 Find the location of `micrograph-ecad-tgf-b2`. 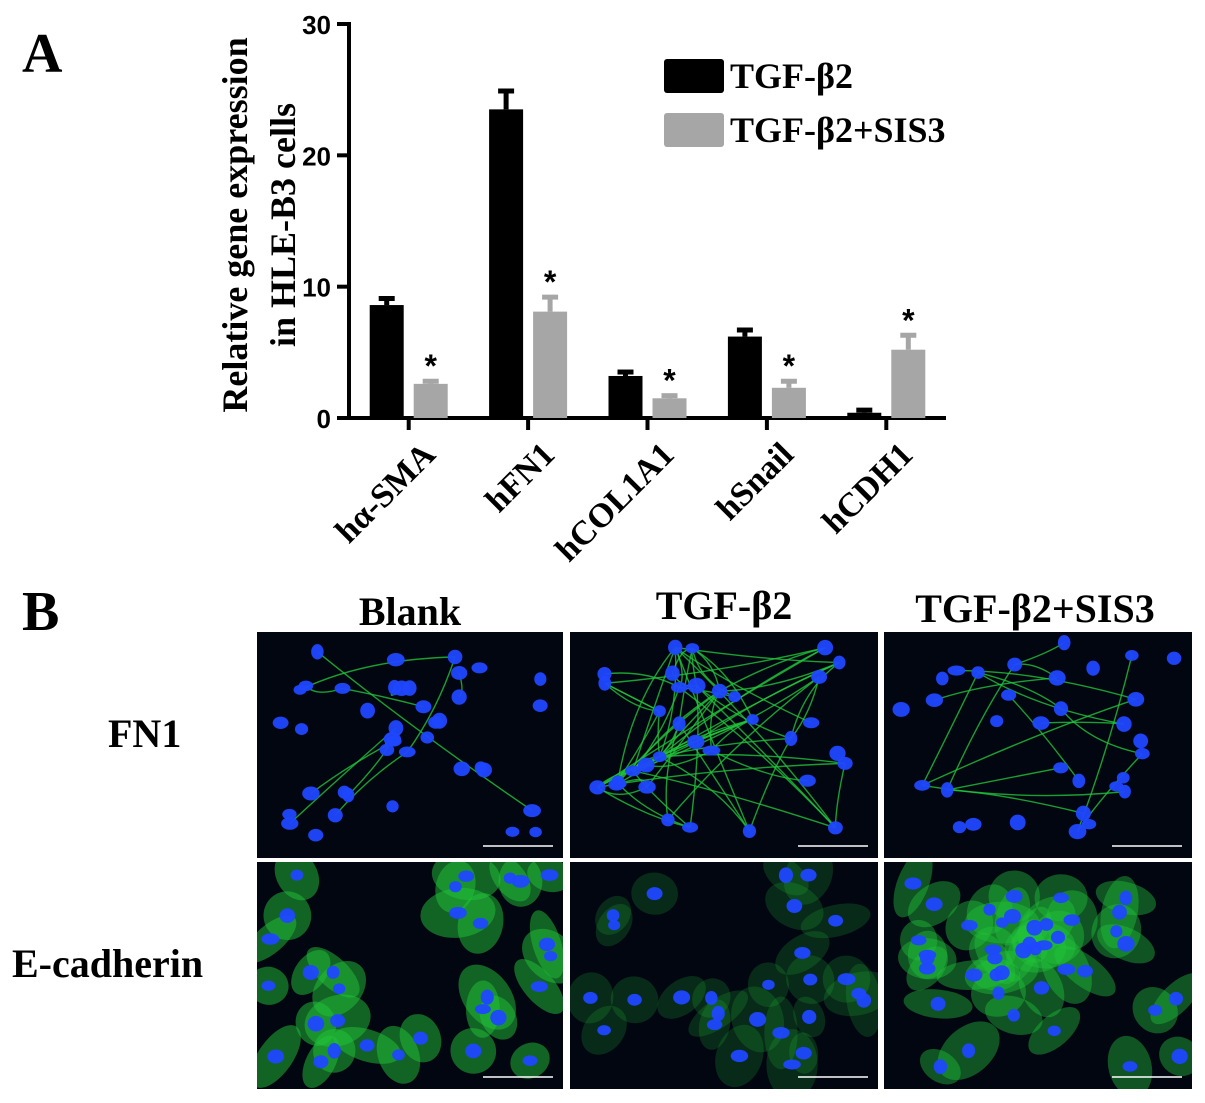

micrograph-ecad-tgf-b2 is located at coordinates (724, 975).